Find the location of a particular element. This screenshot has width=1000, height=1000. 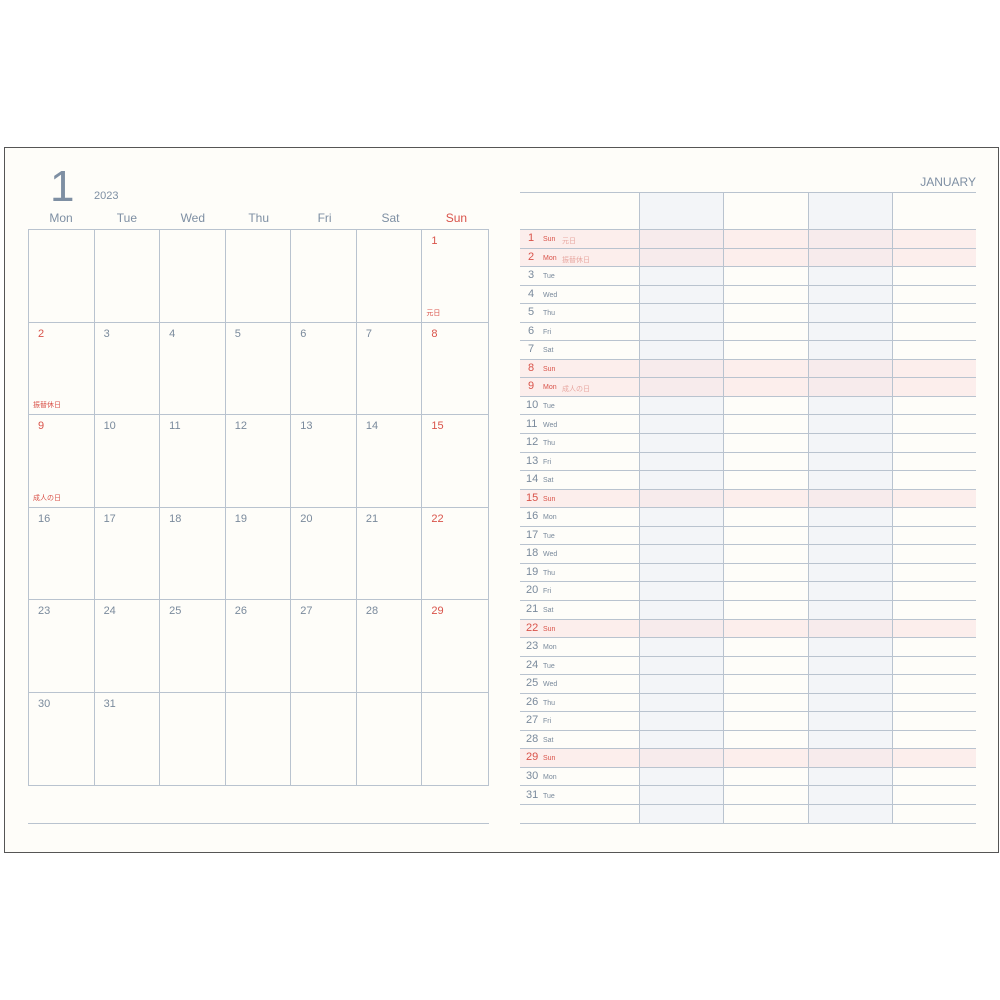

day-row: 28 Sat is located at coordinates (748, 740).